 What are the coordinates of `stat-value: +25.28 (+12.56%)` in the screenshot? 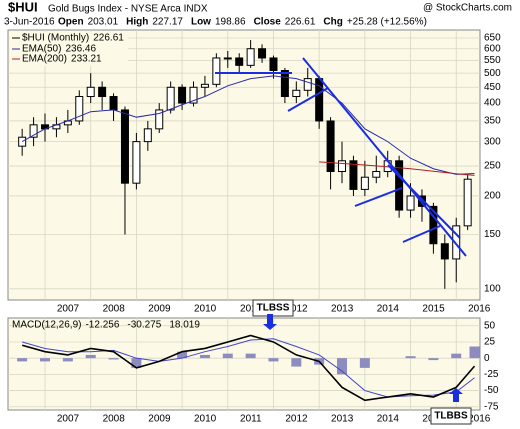 It's located at (387, 22).